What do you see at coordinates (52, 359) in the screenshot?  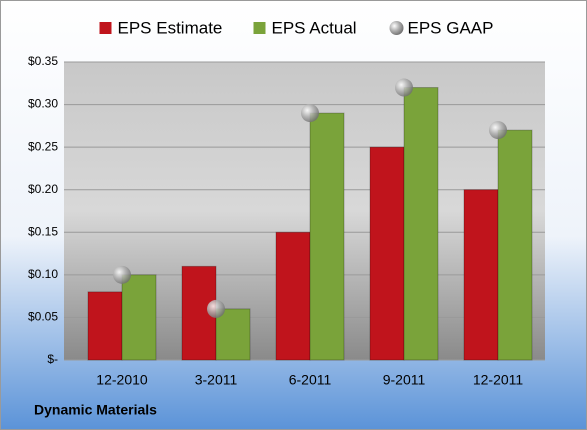 I see `y-tick-label: $-` at bounding box center [52, 359].